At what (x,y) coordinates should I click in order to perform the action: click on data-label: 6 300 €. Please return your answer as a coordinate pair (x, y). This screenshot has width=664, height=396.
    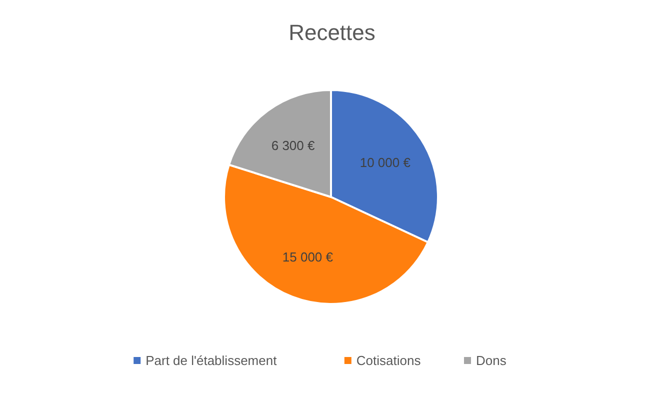
    Looking at the image, I should click on (293, 145).